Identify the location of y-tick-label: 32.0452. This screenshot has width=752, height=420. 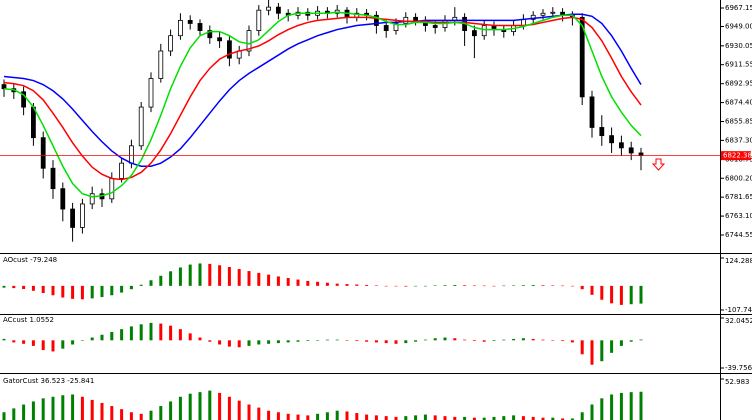
(738, 321).